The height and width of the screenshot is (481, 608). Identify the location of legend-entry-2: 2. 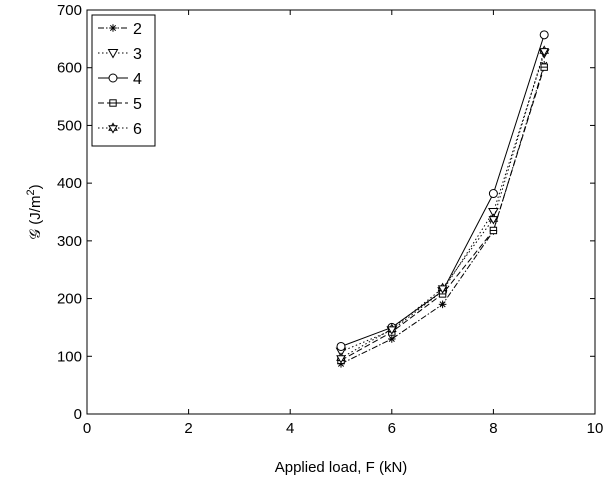
(120, 29).